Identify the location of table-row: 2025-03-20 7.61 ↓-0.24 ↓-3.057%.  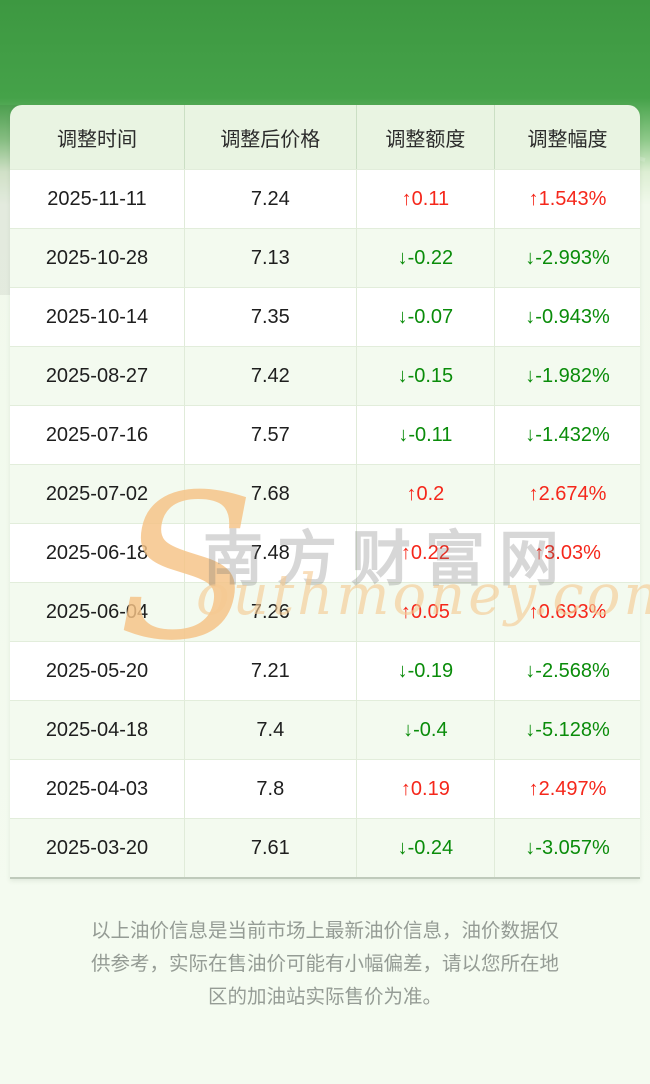
(325, 847).